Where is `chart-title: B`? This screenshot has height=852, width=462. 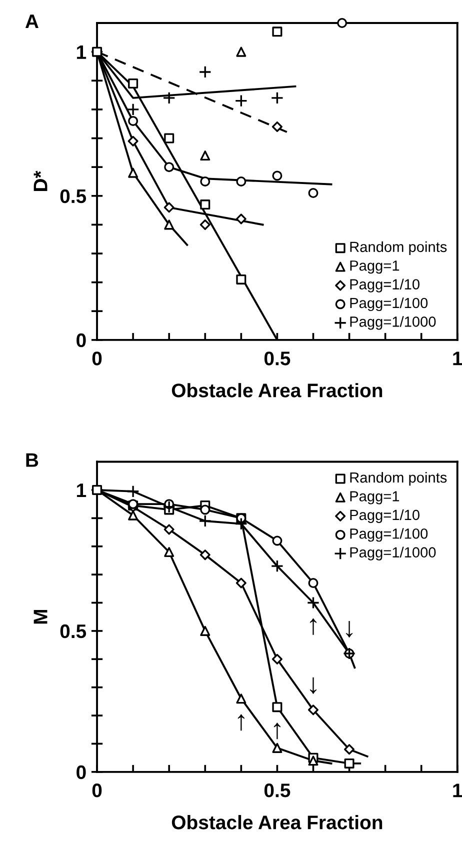
chart-title: B is located at coordinates (32, 460).